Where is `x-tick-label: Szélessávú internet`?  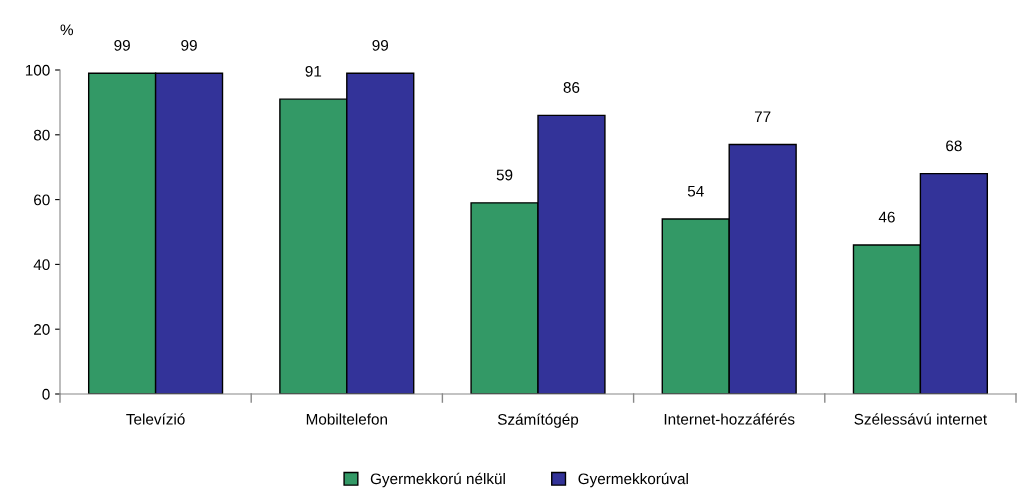
x-tick-label: Szélessávú internet is located at coordinates (920, 419).